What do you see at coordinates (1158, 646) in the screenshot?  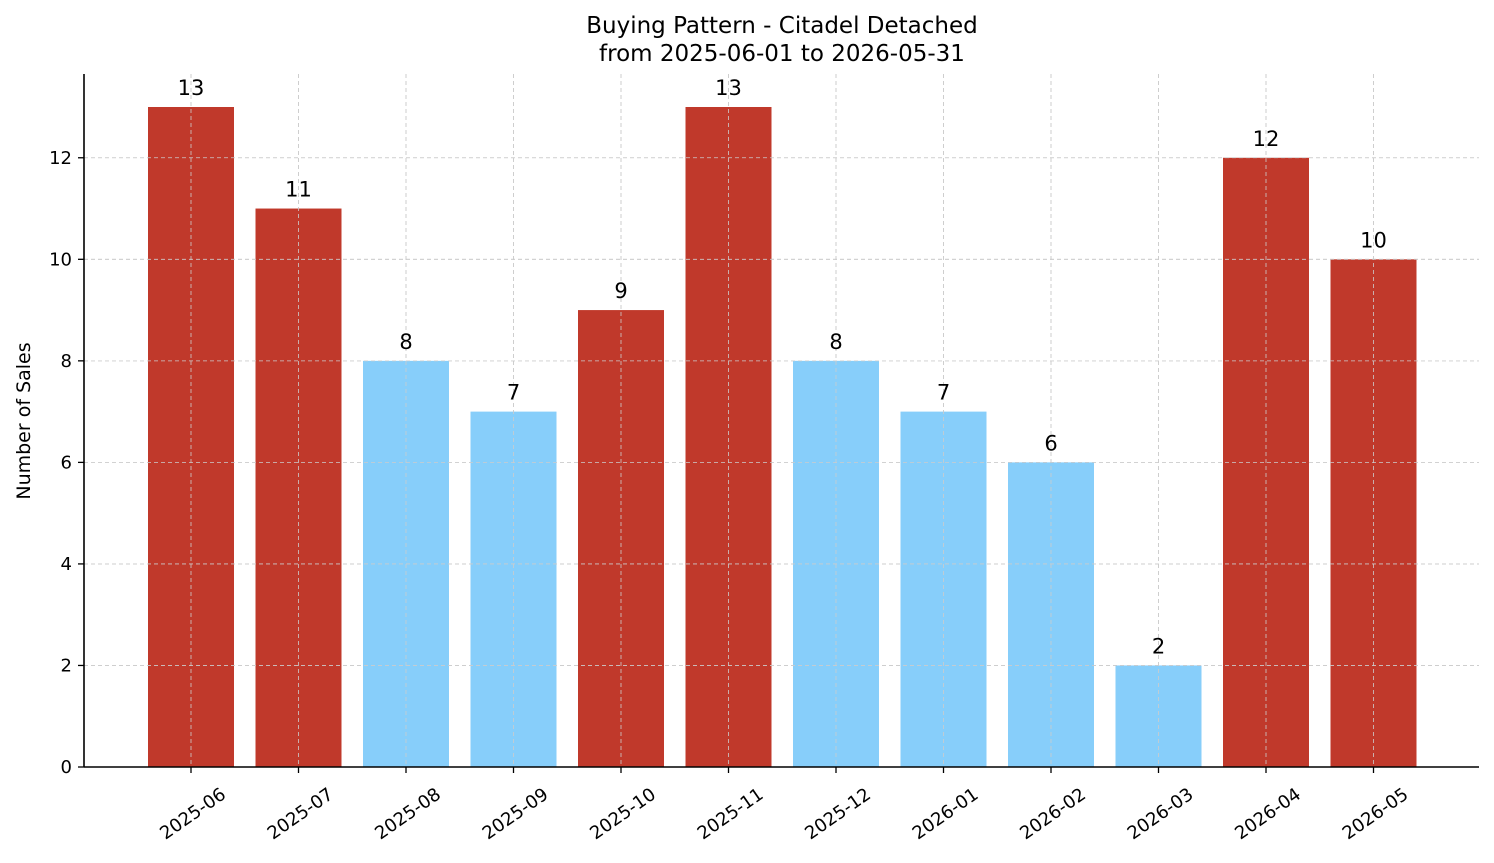 I see `bar-value-label: 2` at bounding box center [1158, 646].